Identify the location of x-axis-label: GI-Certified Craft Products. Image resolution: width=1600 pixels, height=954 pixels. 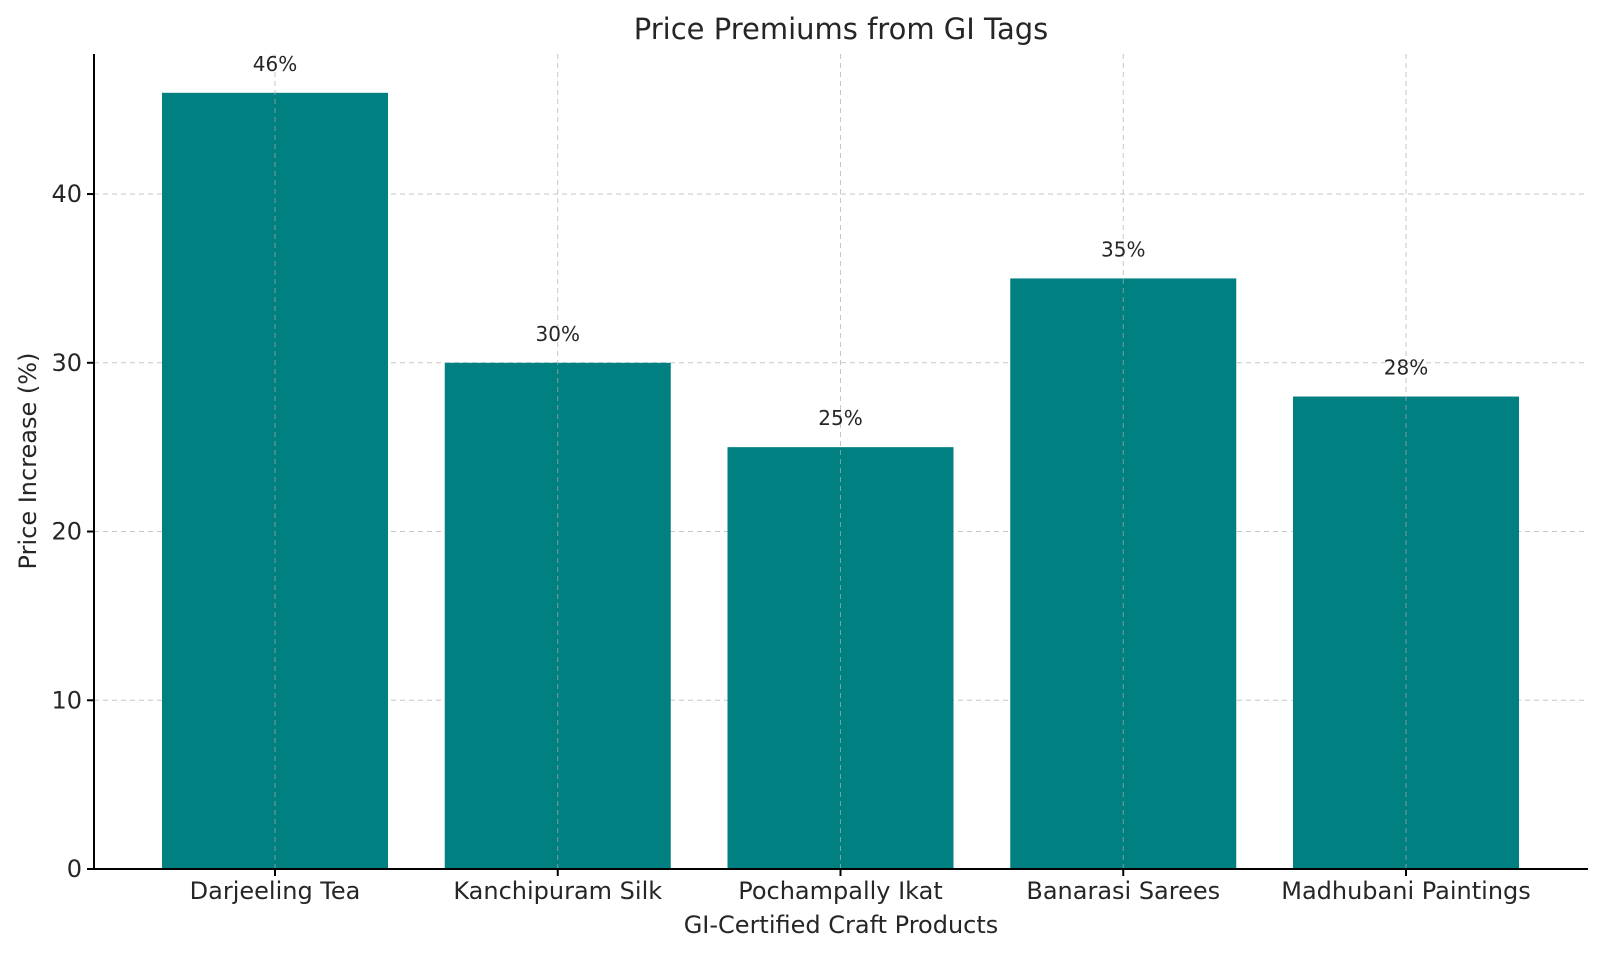
(841, 925).